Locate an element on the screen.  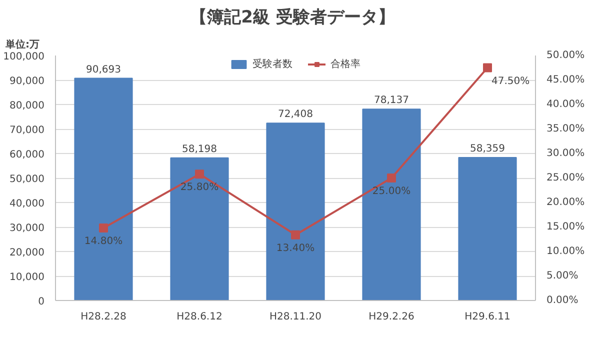
data-label: 47.50% is located at coordinates (511, 81).